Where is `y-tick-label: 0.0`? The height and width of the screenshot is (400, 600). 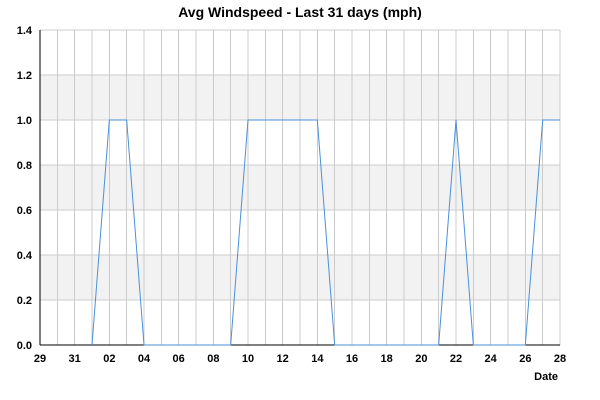 y-tick-label: 0.0 is located at coordinates (24, 346).